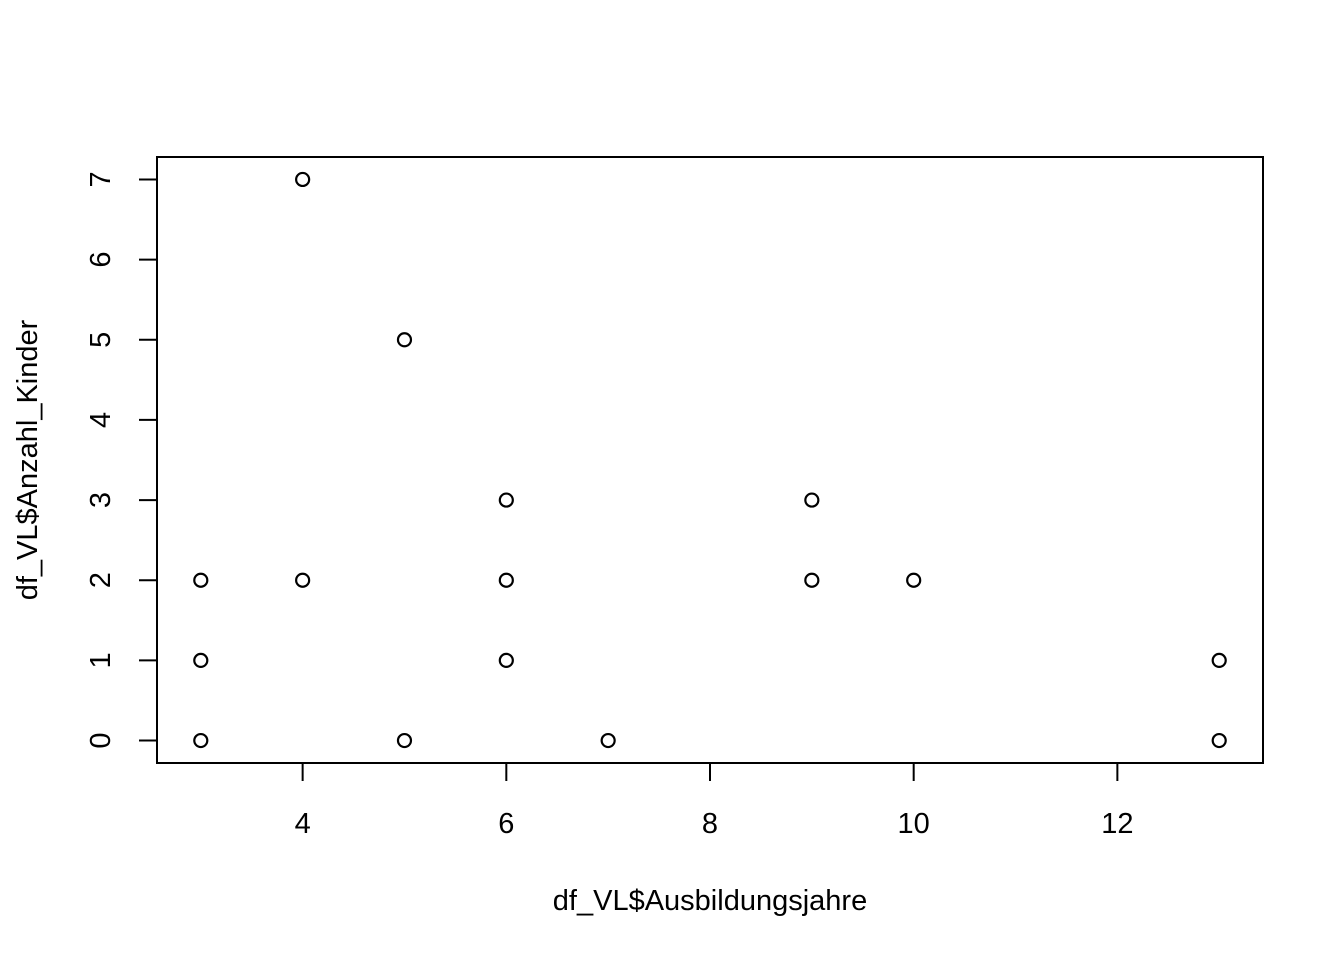 The width and height of the screenshot is (1344, 960). I want to click on y-tick-label: 4, so click(101, 420).